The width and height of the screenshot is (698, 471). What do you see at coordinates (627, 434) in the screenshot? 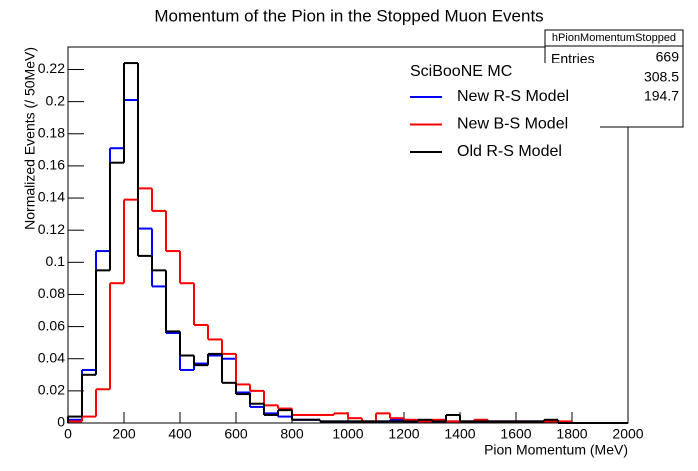
I see `x-tick-label: 2000` at bounding box center [627, 434].